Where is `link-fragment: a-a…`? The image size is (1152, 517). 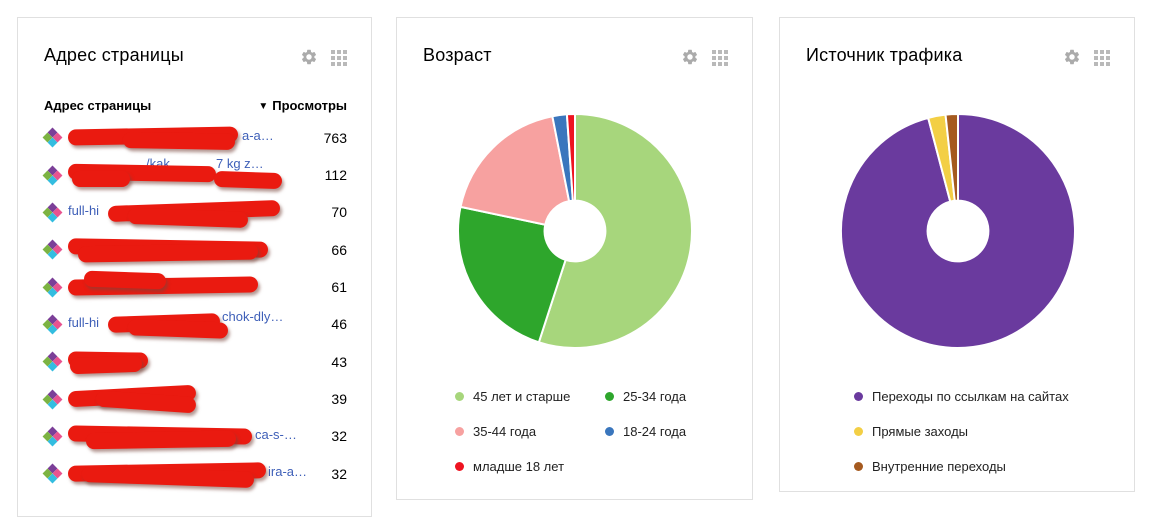 link-fragment: a-a… is located at coordinates (258, 135).